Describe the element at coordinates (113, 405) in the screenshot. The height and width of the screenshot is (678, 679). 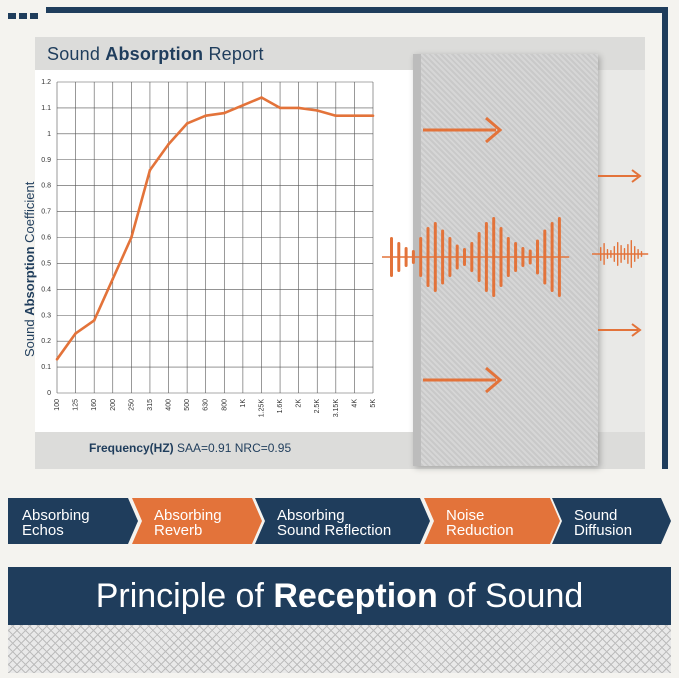
I see `x-tick-label: 200` at that location.